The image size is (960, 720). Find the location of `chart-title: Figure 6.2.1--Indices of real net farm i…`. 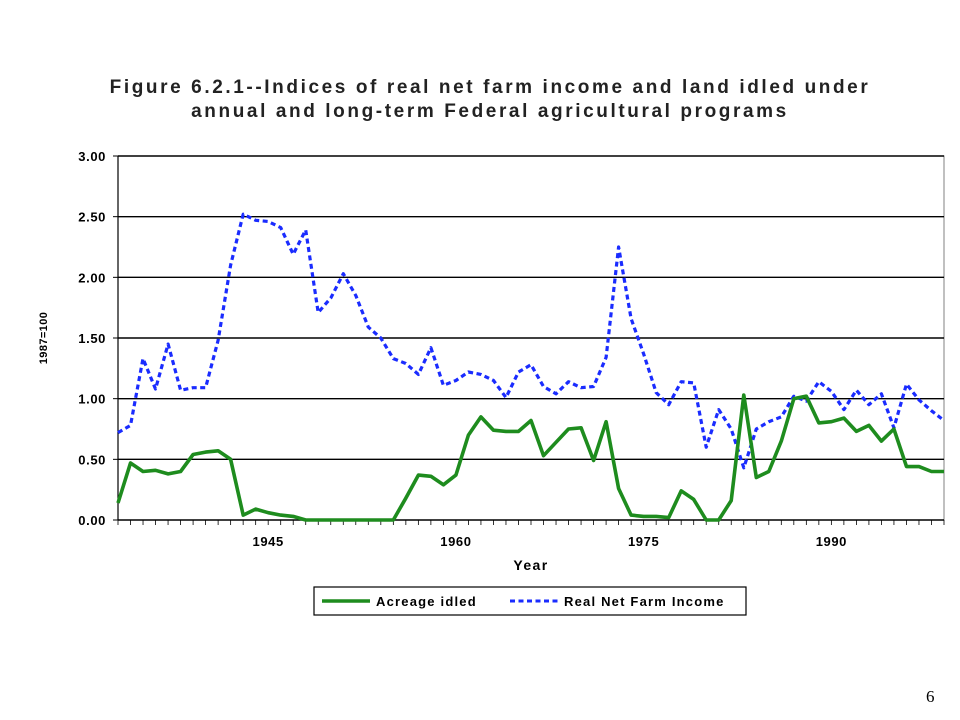

chart-title: Figure 6.2.1--Indices of real net farm i… is located at coordinates (490, 100).